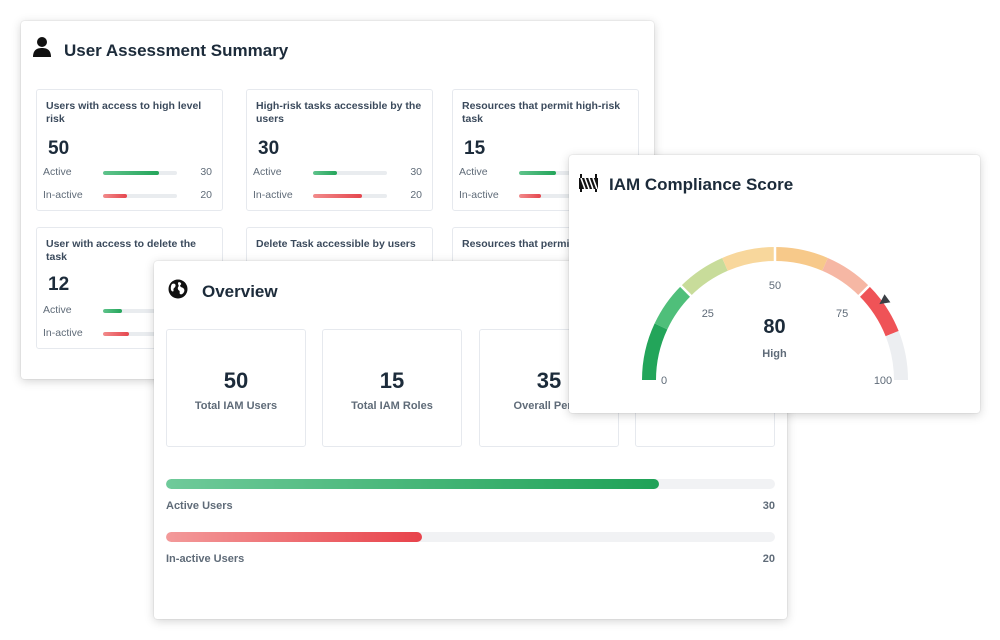 The width and height of the screenshot is (1000, 640). Describe the element at coordinates (178, 291) in the screenshot. I see `globe-icon` at that location.